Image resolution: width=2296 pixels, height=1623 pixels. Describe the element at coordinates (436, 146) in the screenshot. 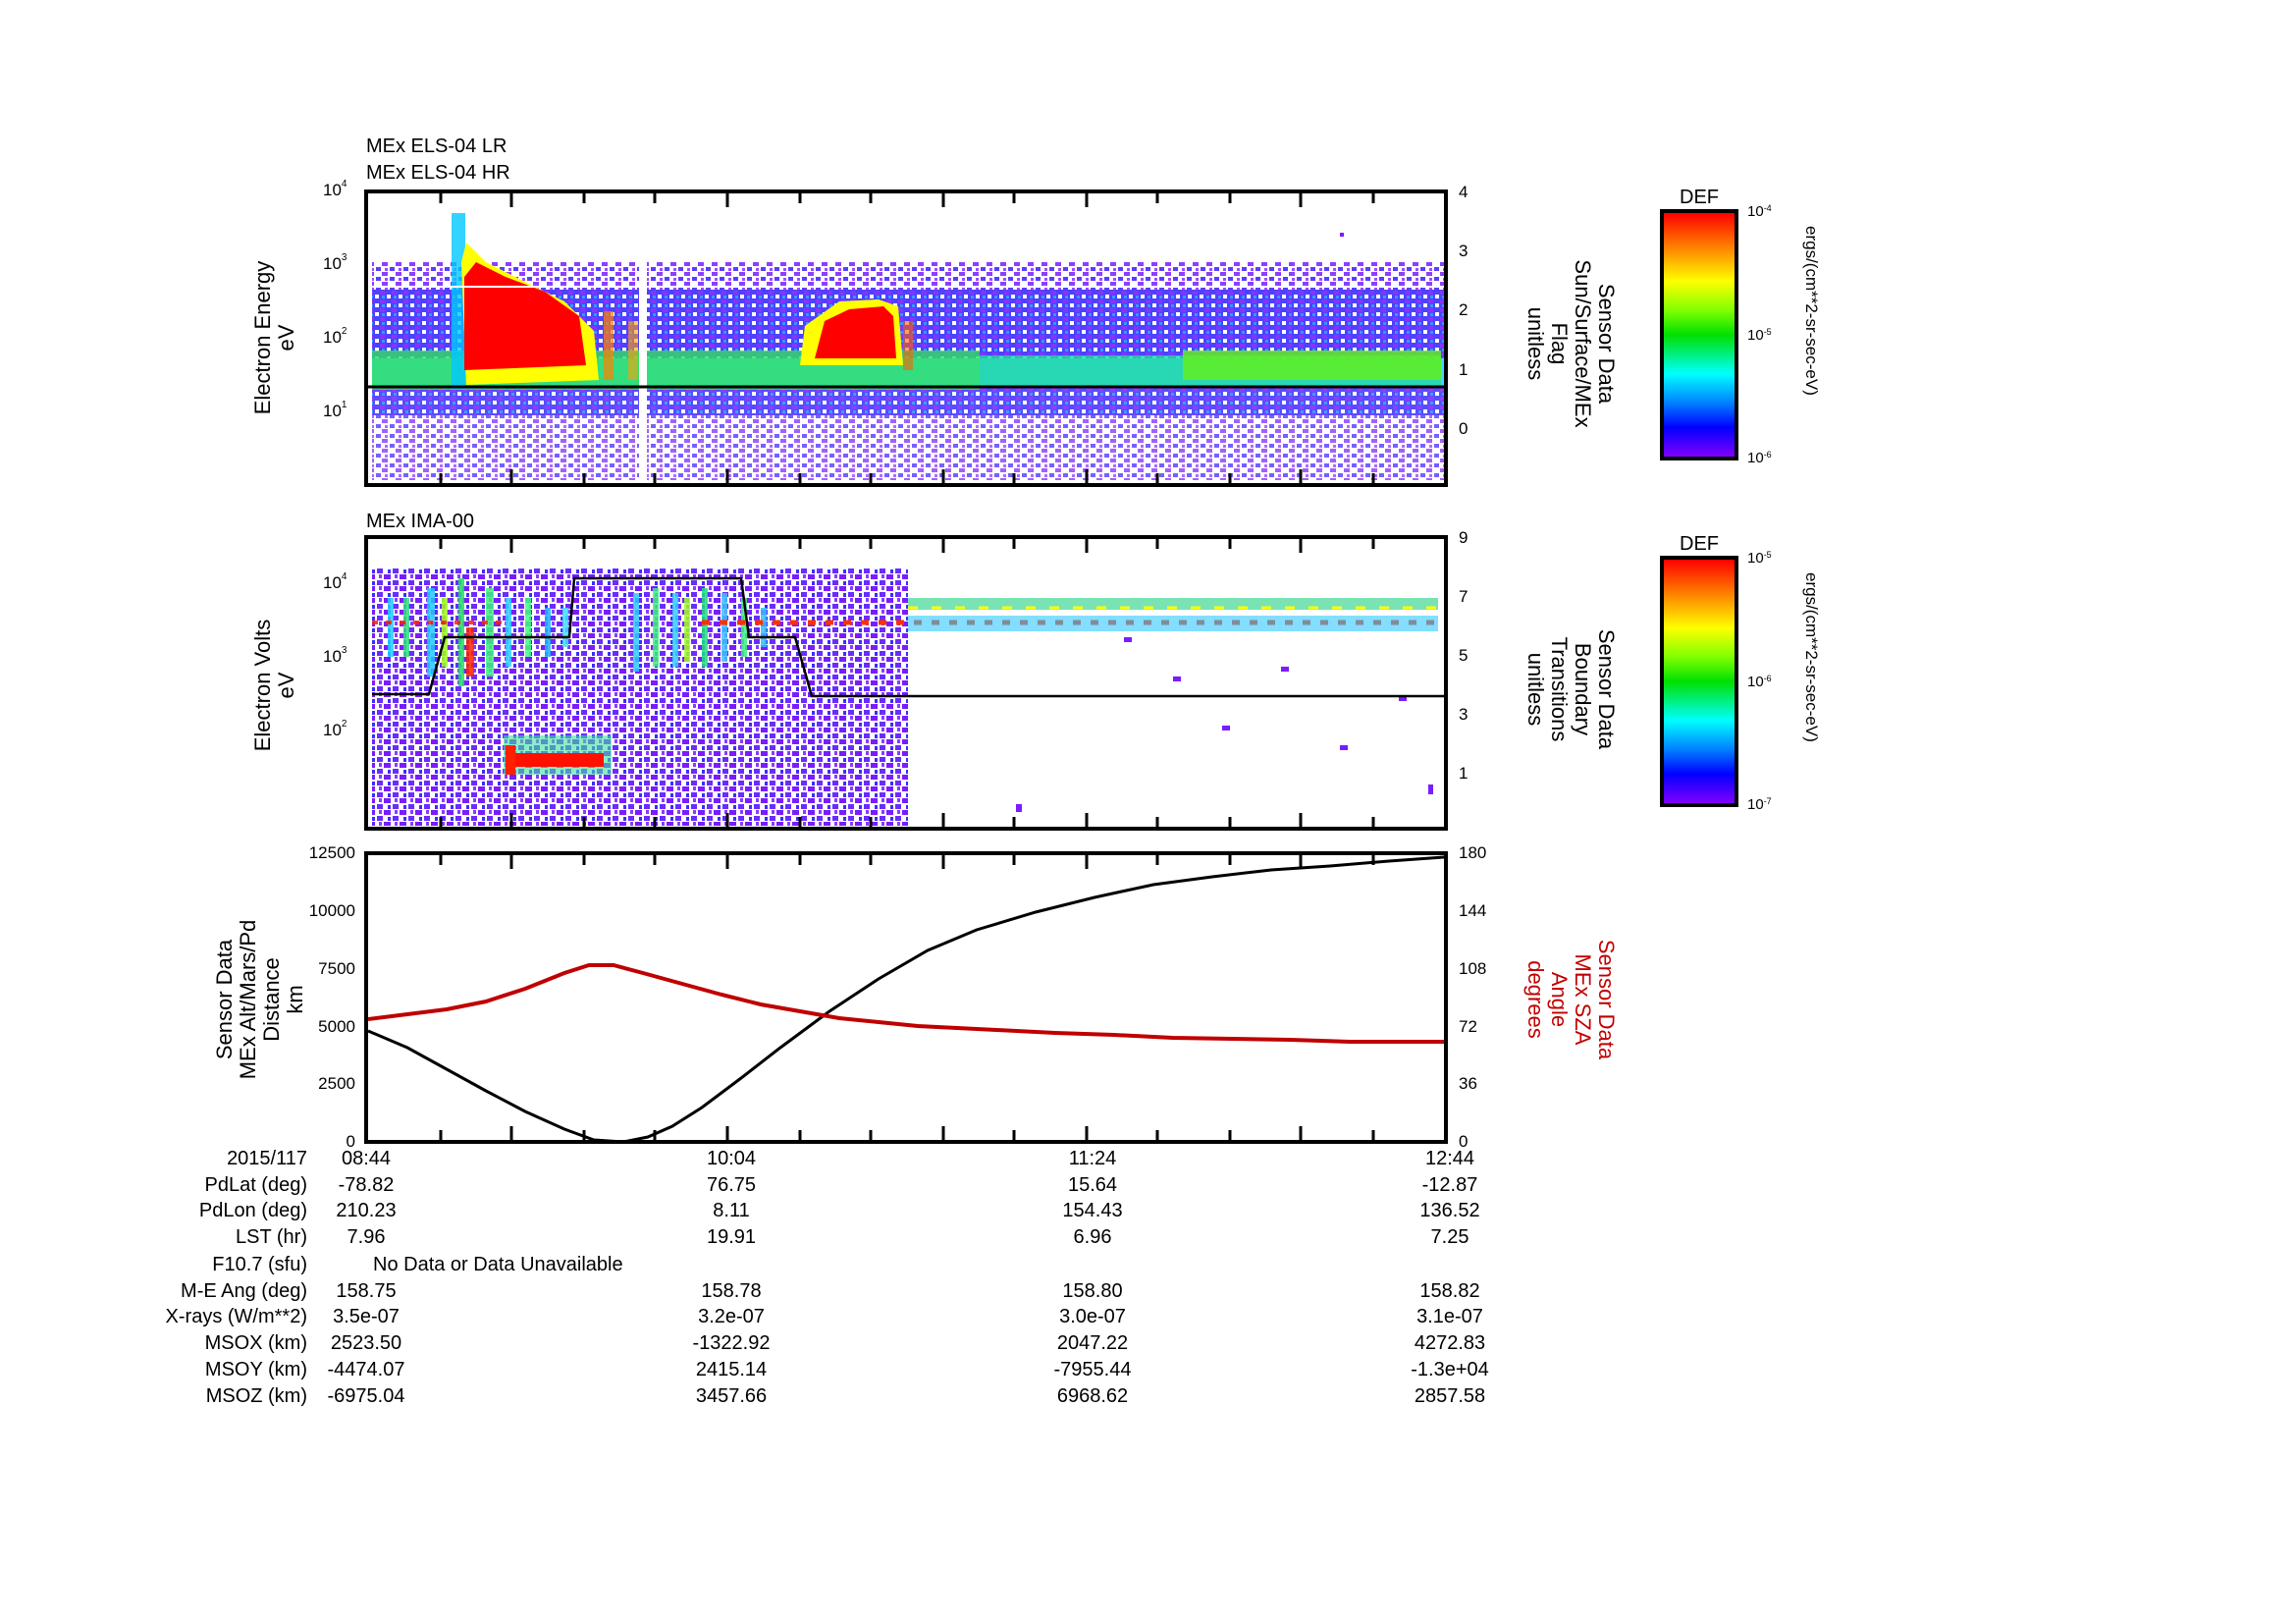

I see `panel1-title-lr: MEx ELS-04 LR` at that location.